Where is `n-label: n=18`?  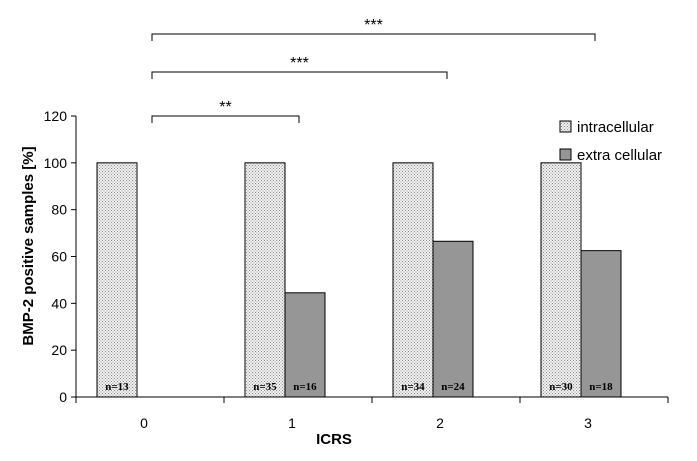 n-label: n=18 is located at coordinates (601, 387).